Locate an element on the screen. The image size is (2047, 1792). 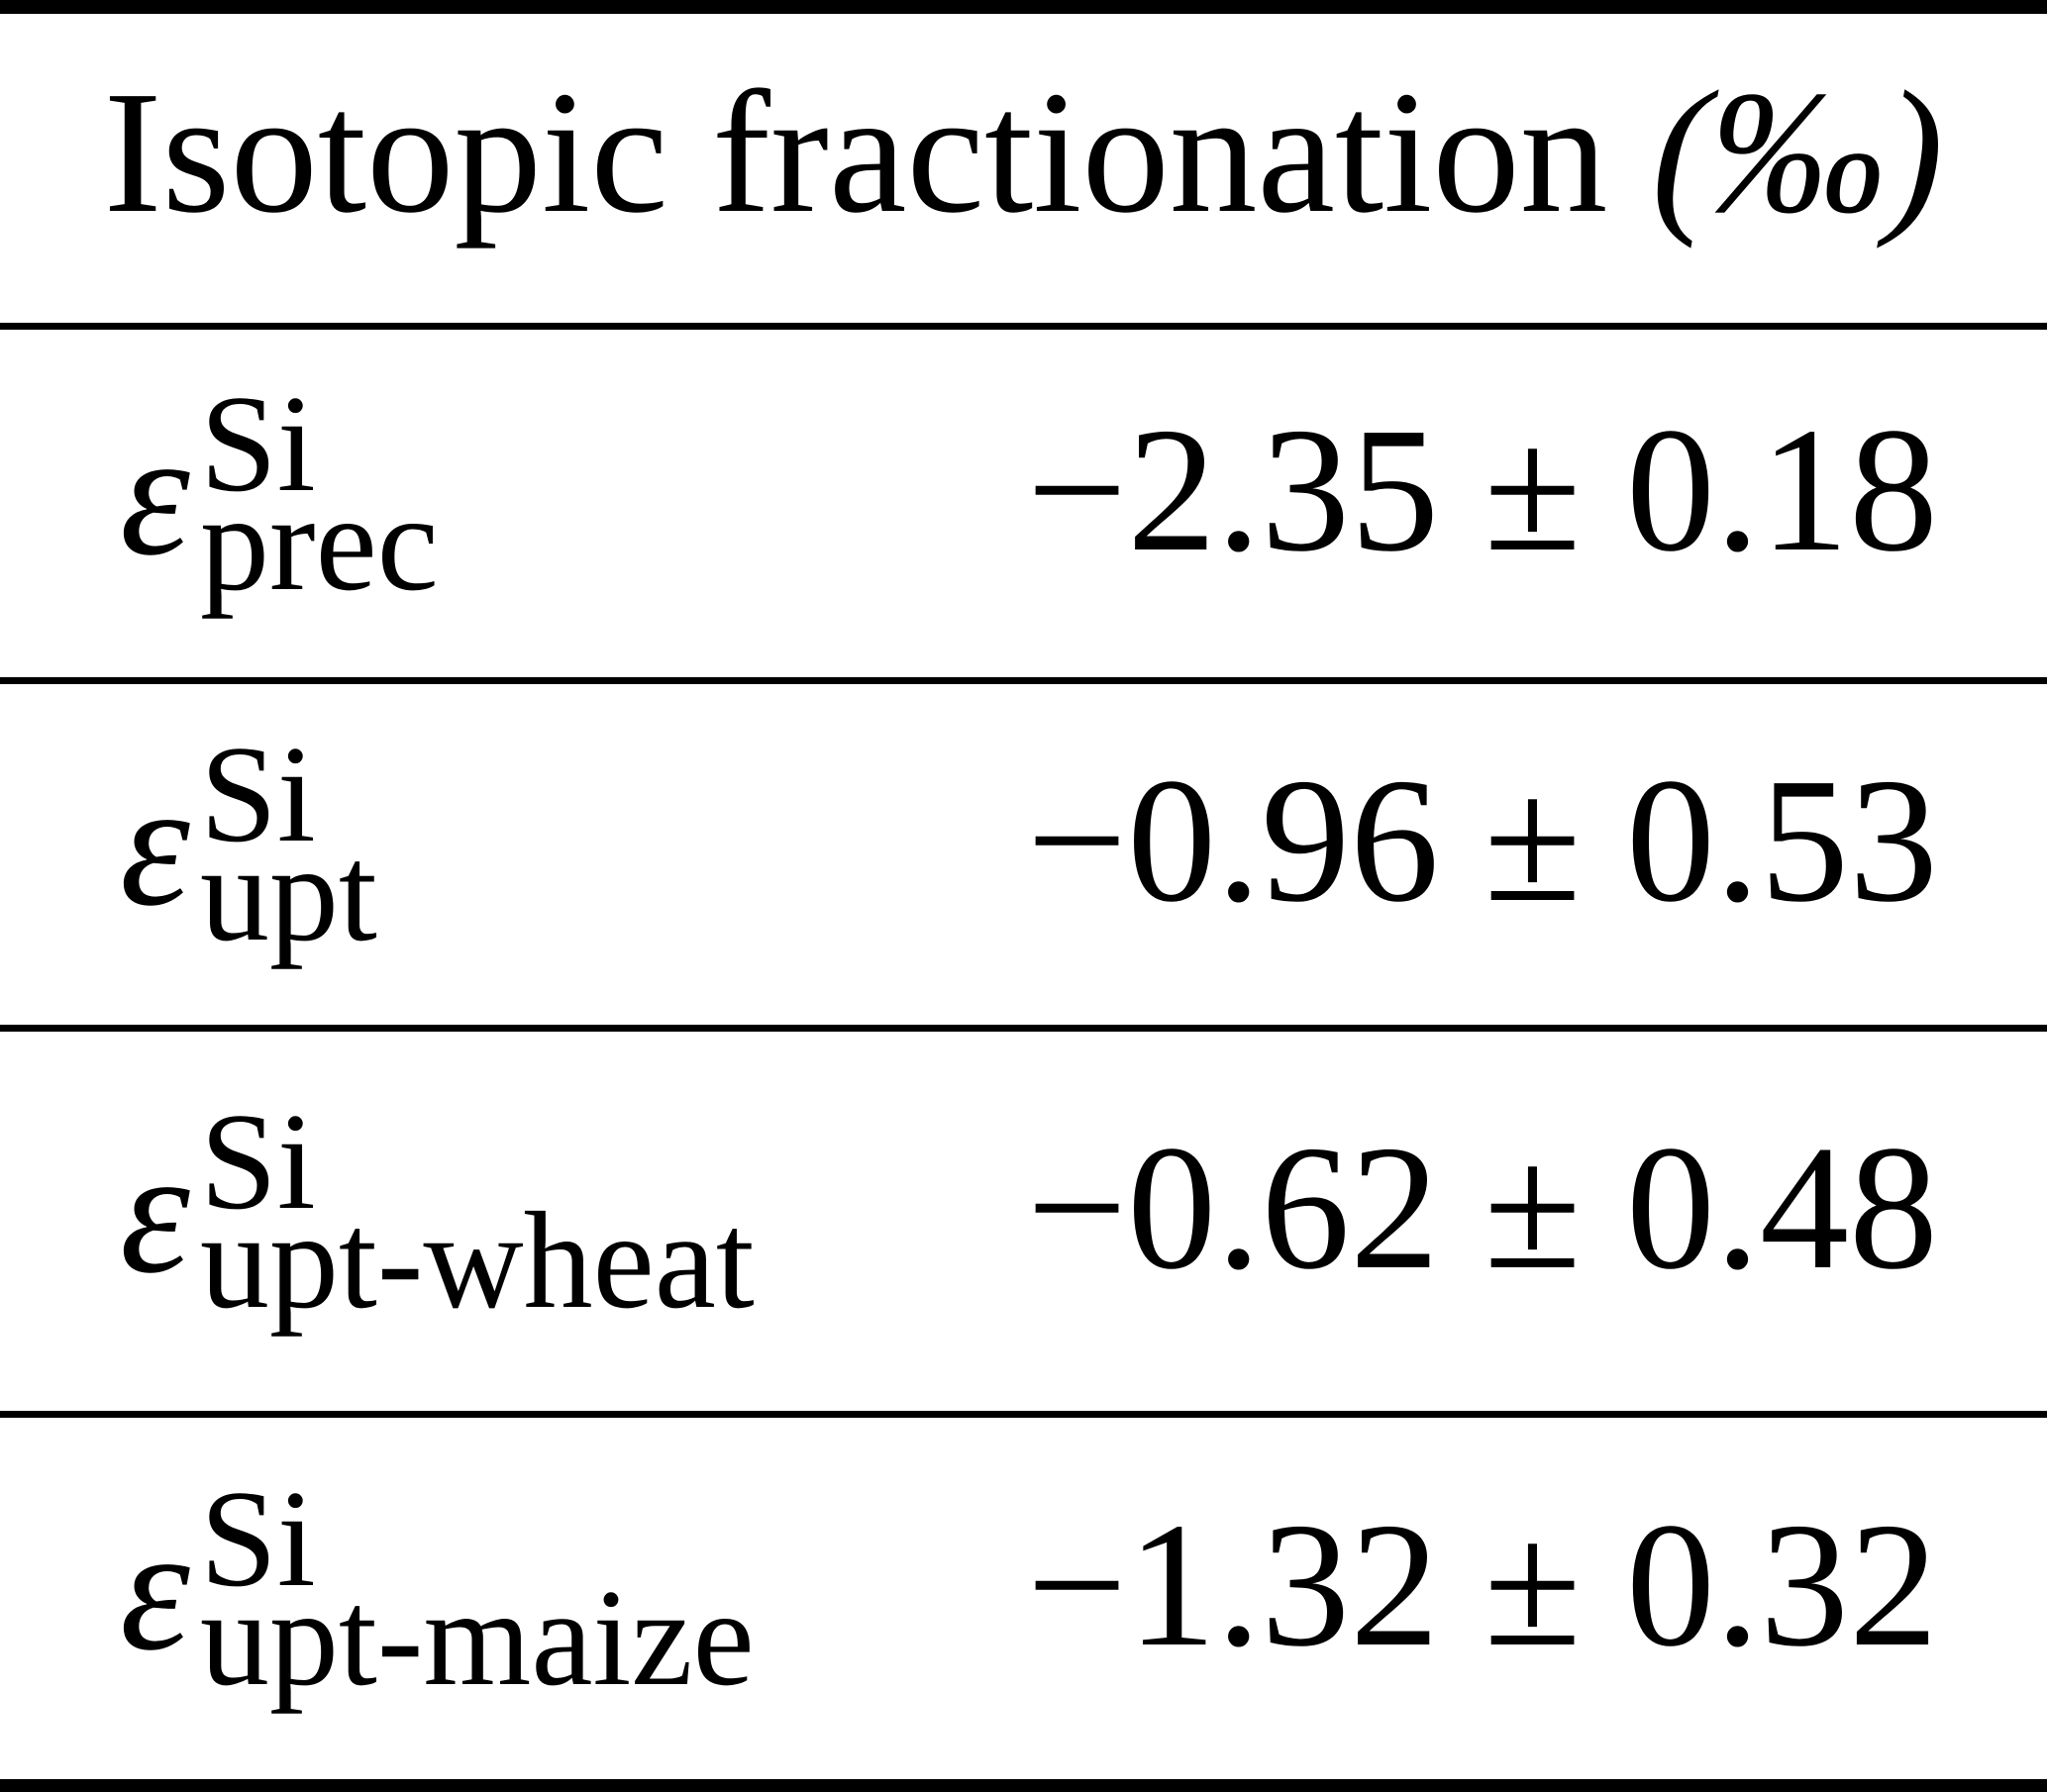
table-header: Isotopic fractionation (‰) is located at coordinates (1024, 152).